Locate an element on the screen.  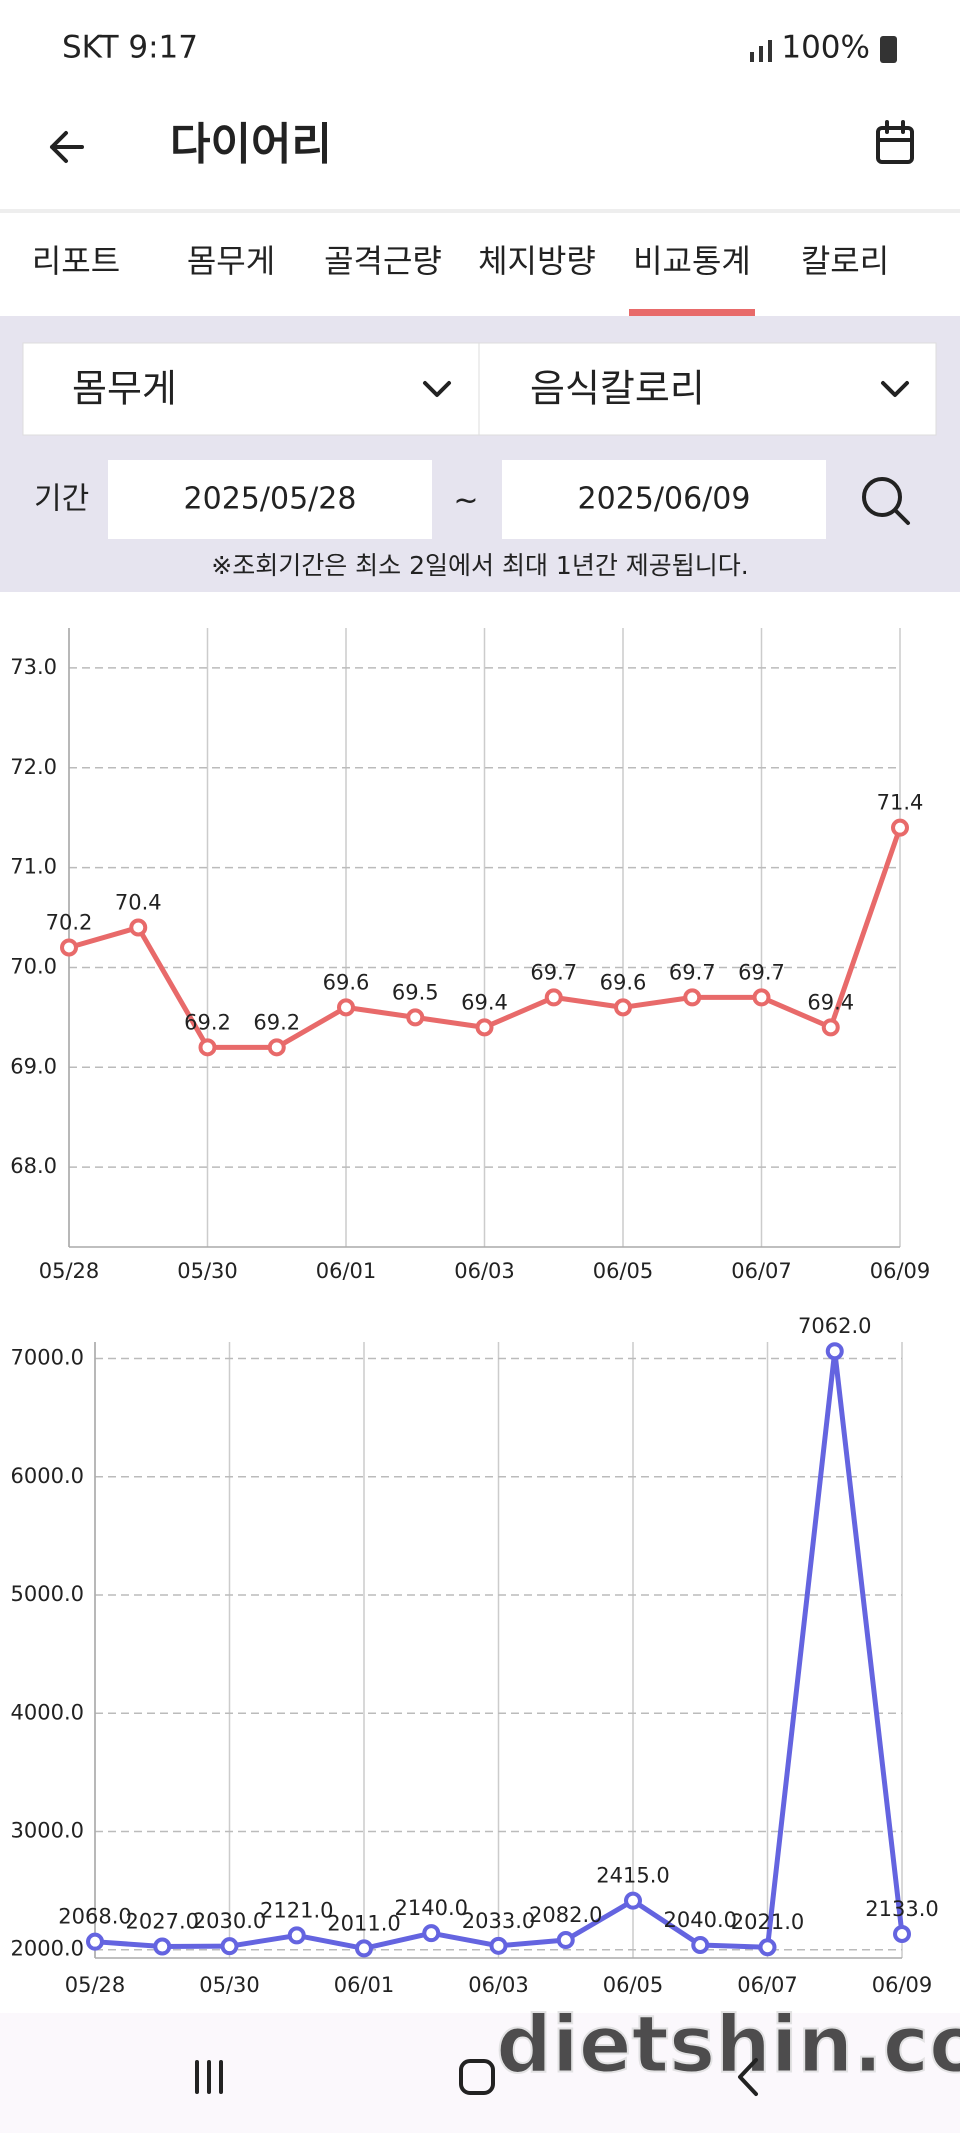
y-tick-label: 72.0 is located at coordinates (33, 767).